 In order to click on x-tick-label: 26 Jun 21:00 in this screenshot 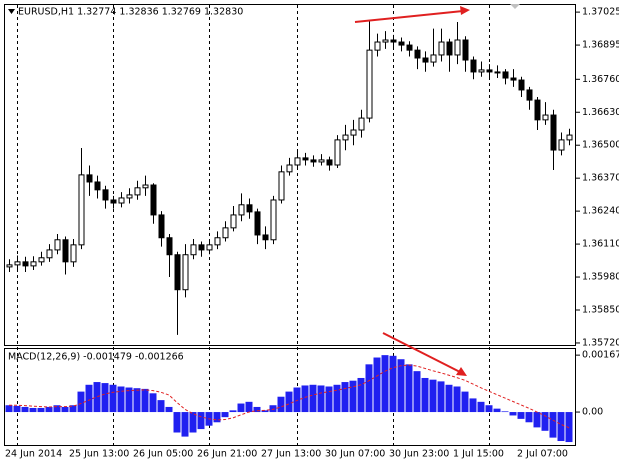, I will do `click(227, 454)`.